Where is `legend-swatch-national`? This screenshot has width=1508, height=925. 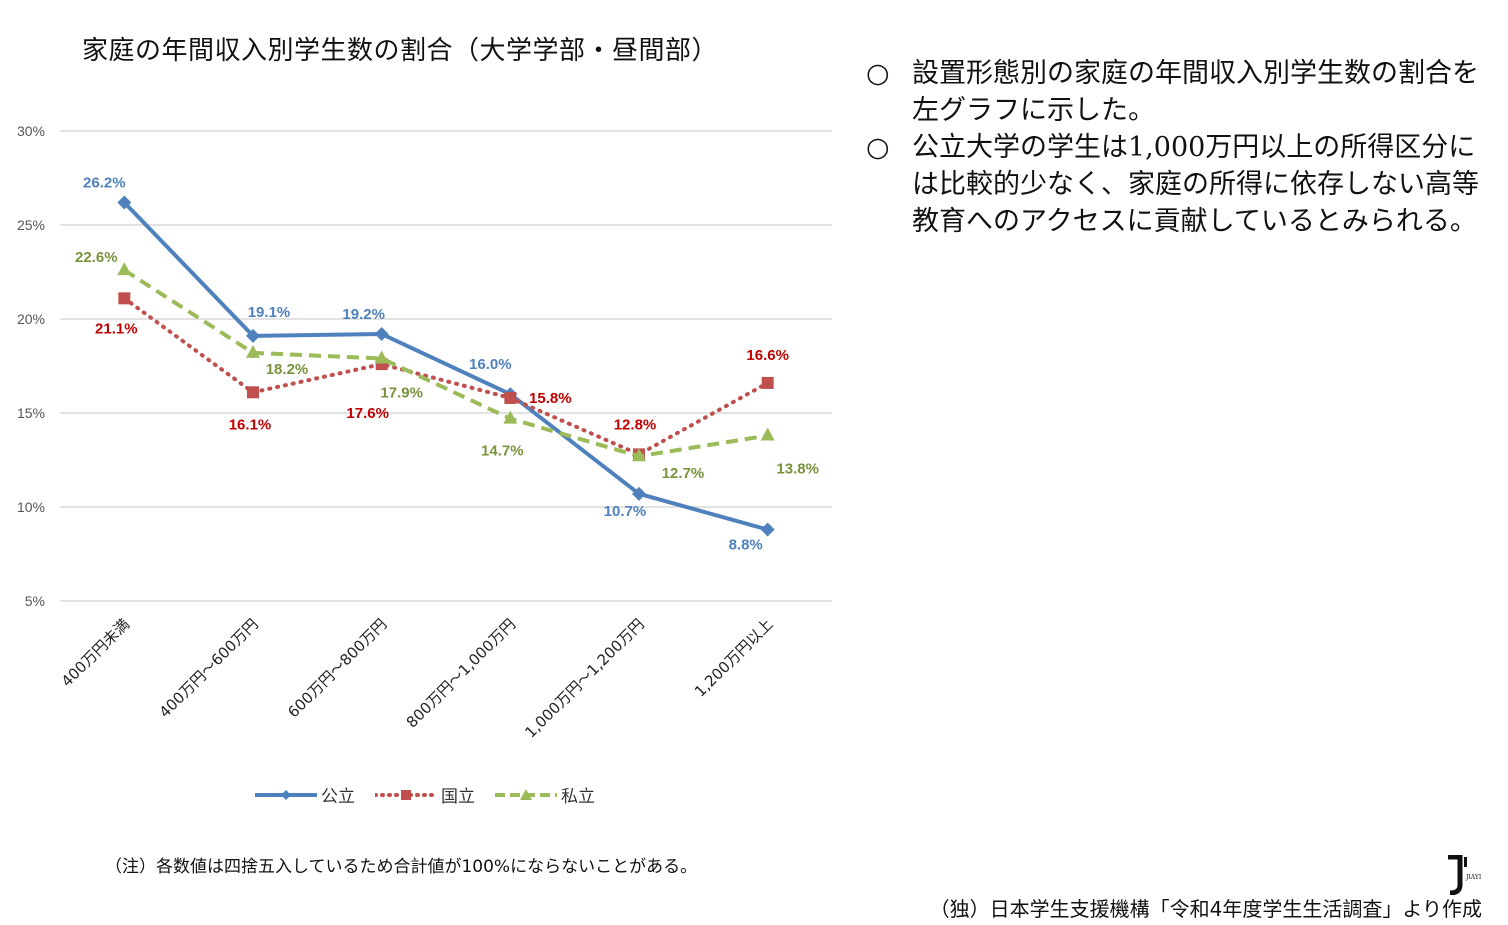
legend-swatch-national is located at coordinates (406, 794).